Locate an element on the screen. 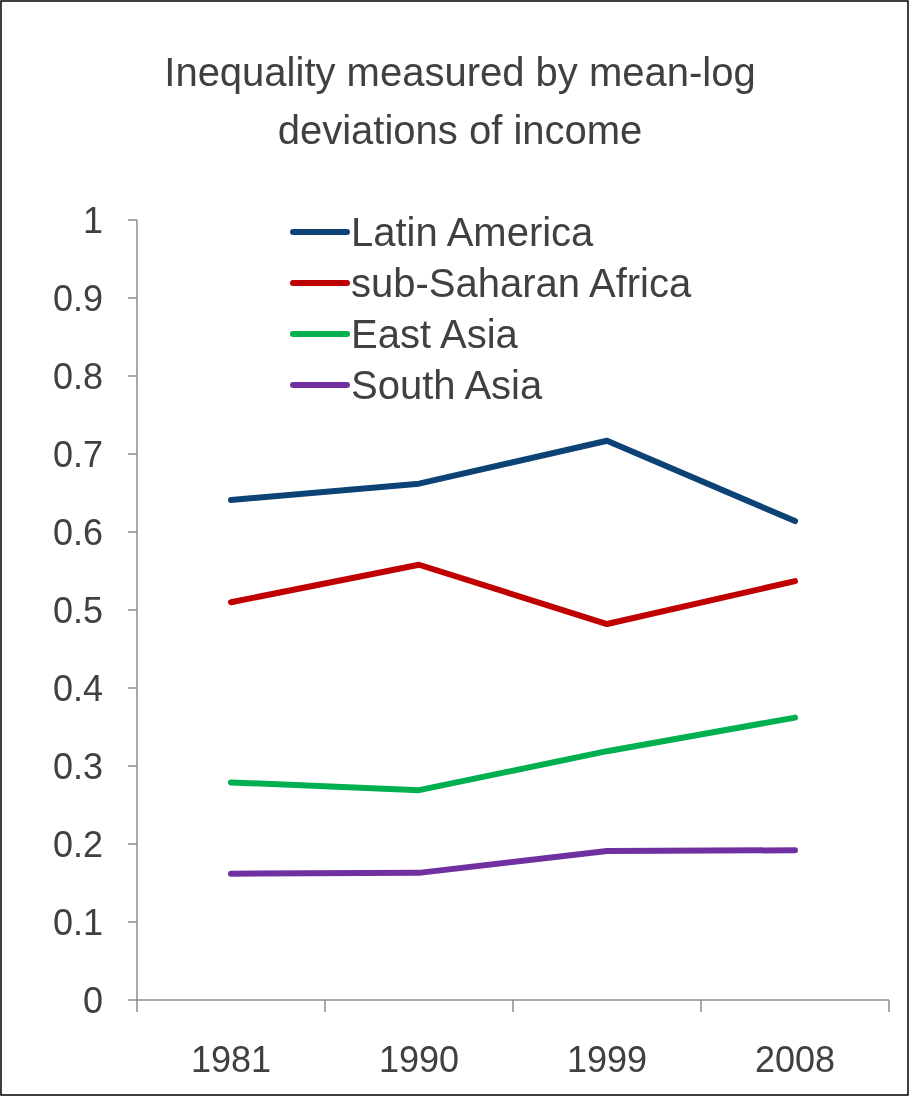 This screenshot has width=909, height=1096. y-tick-label: 0 is located at coordinates (92, 1000).